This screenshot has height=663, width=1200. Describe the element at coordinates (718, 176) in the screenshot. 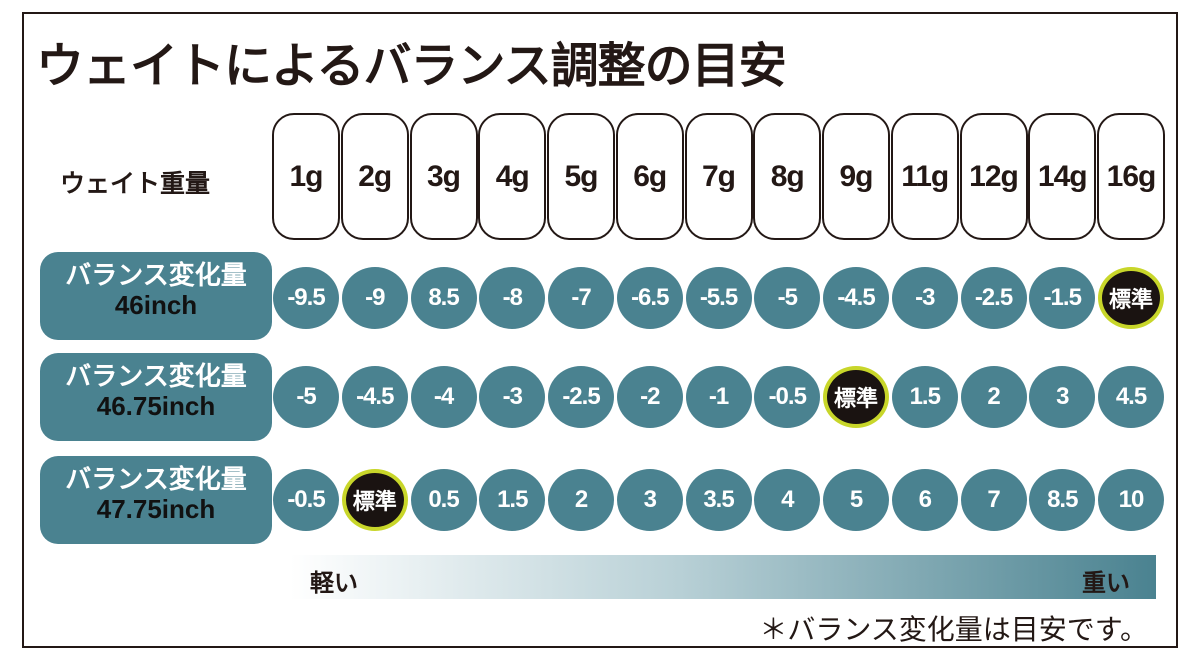

I see `weight-cell: 7g` at that location.